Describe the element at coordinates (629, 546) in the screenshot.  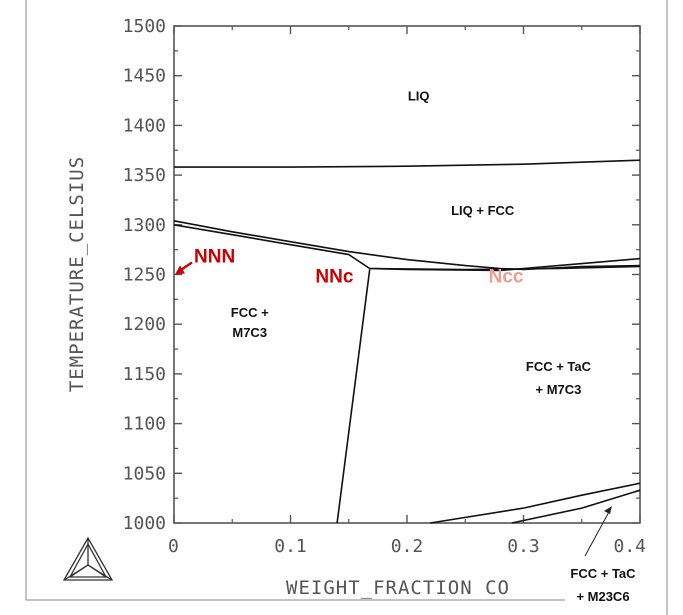
I see `x-tick-label: 0.4` at that location.